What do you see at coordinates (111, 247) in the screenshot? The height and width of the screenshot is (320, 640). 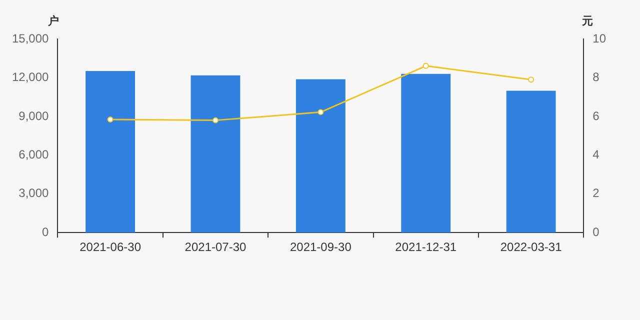 I see `x-tick-label: 2021-06-30` at bounding box center [111, 247].